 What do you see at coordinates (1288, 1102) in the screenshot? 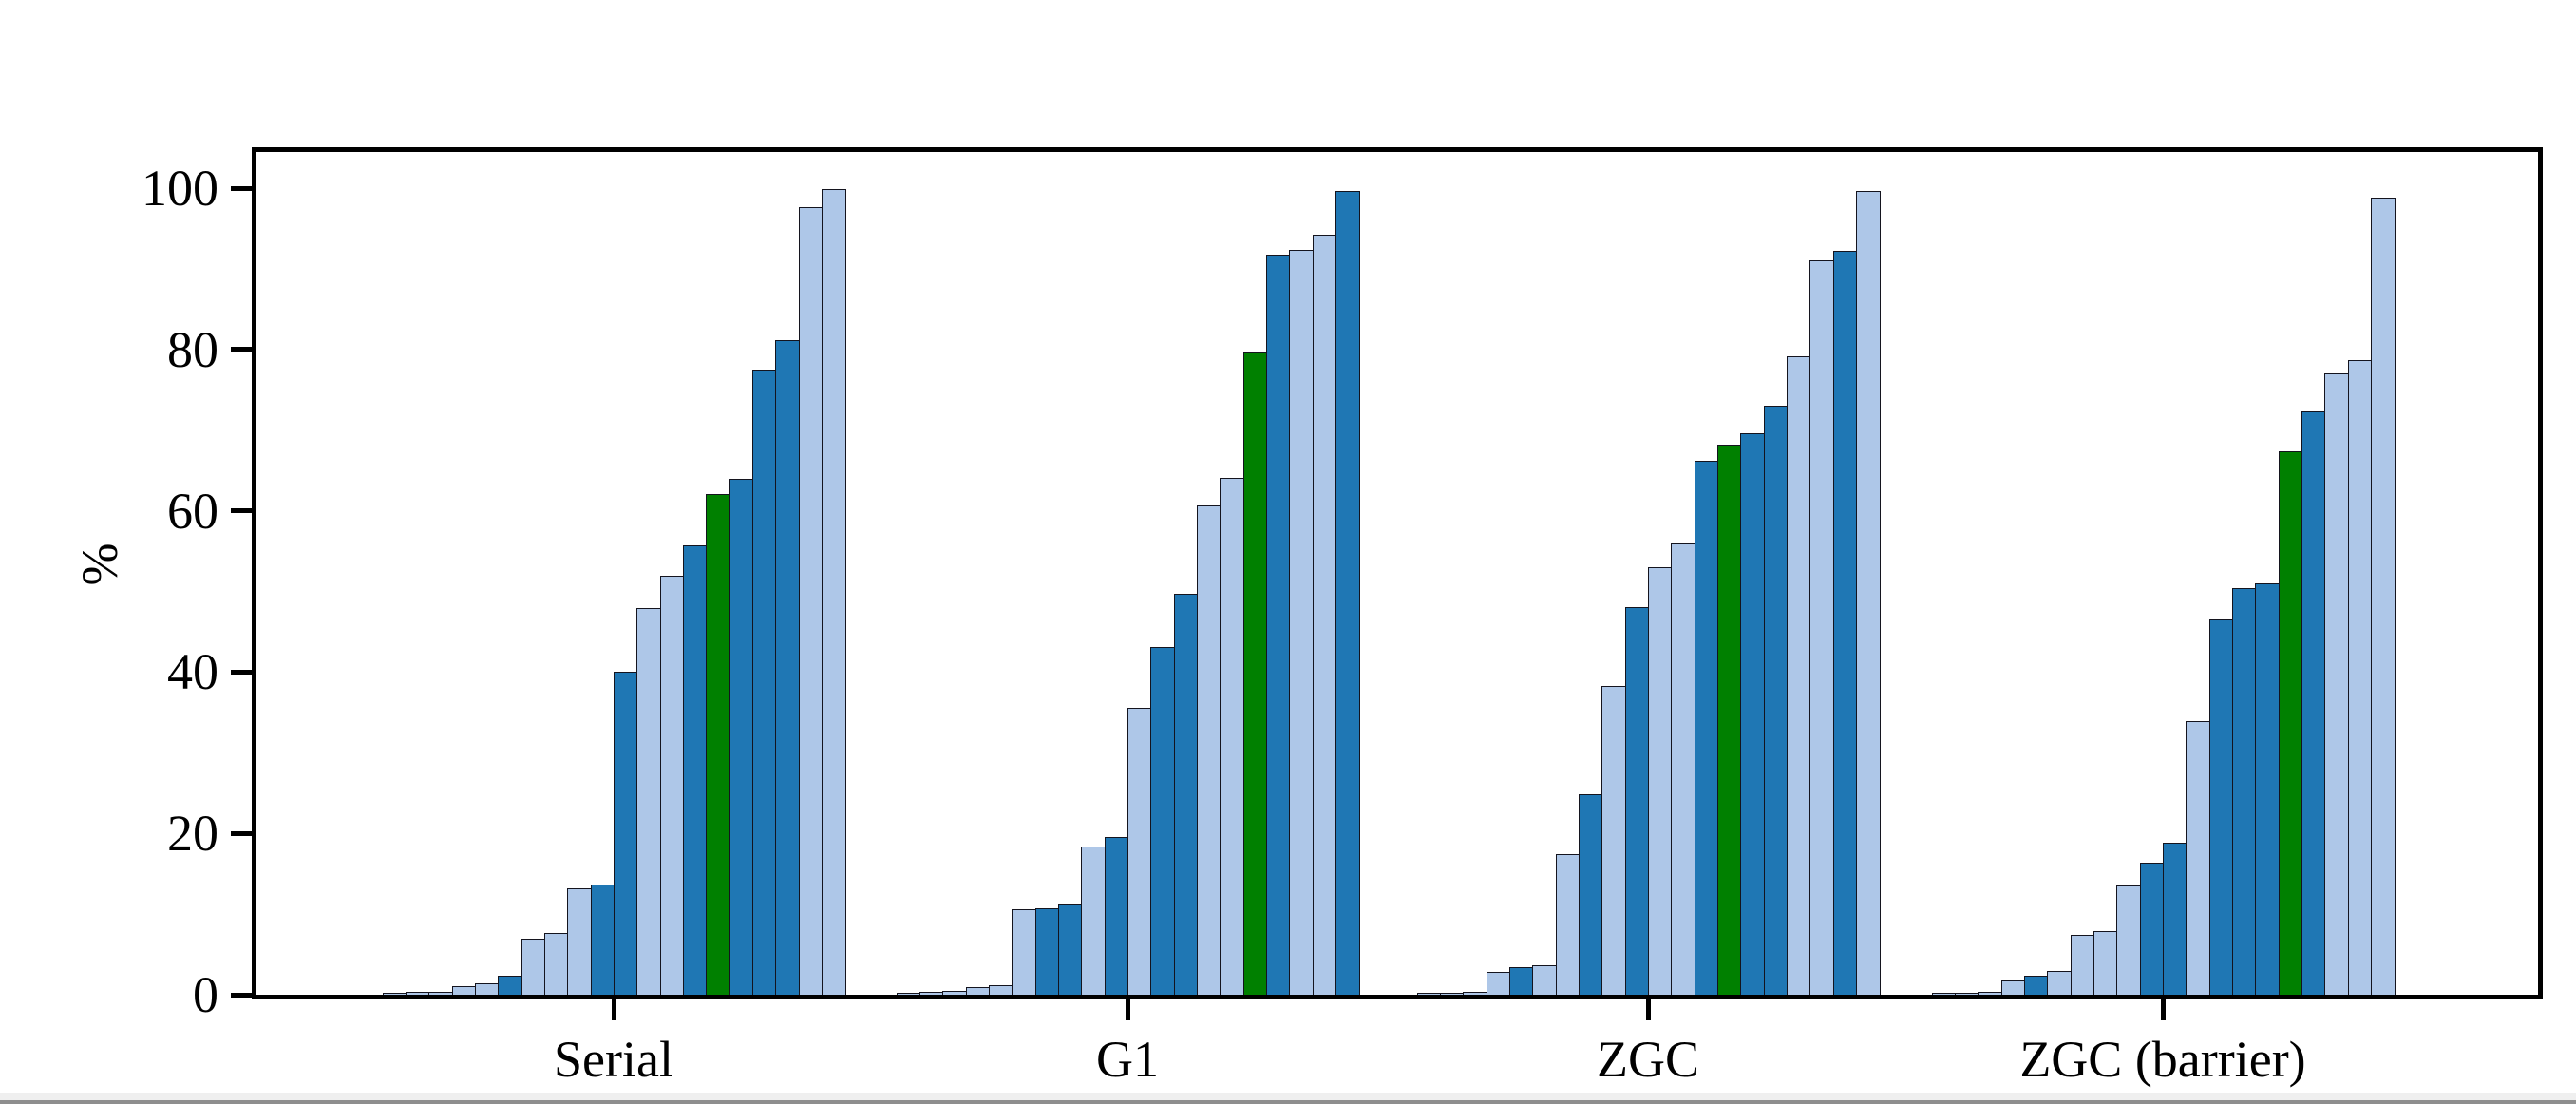
I see `window-bottom-edge` at bounding box center [1288, 1102].